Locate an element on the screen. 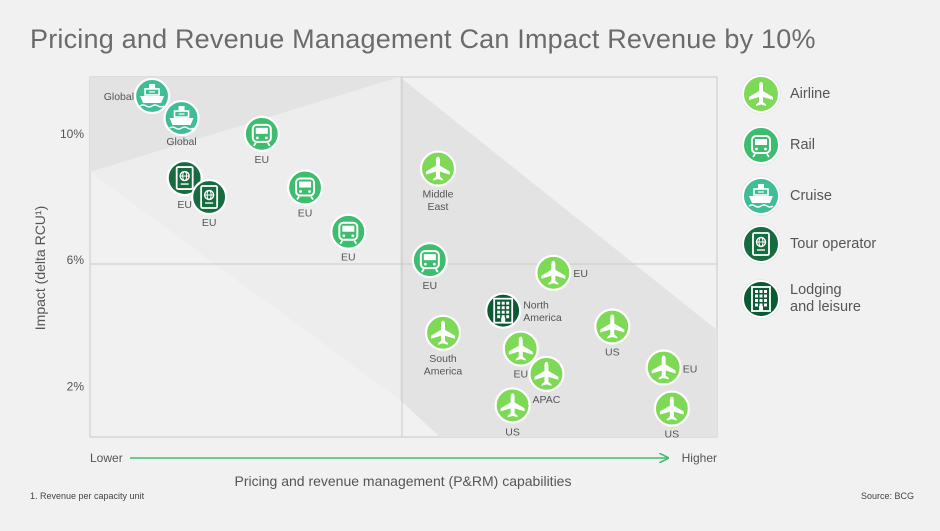 This screenshot has height=531, width=940. data-point-airline: APAC is located at coordinates (546, 380).